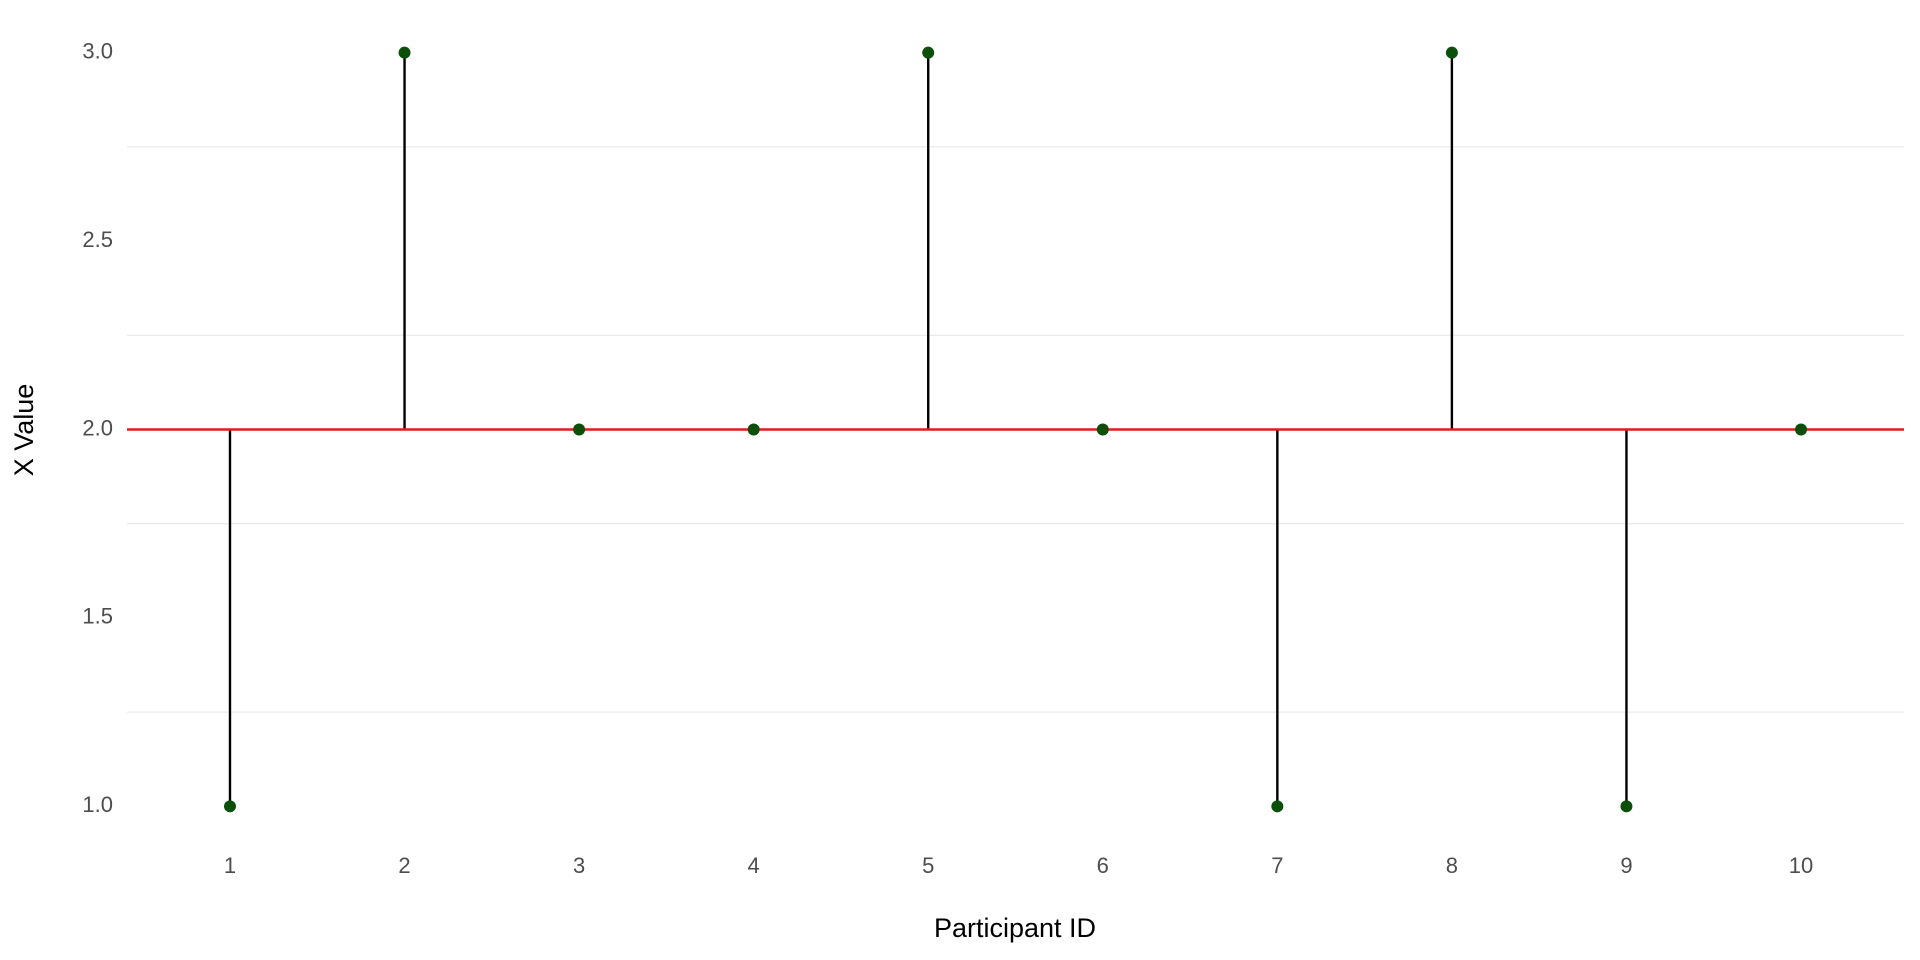 This screenshot has height=960, width=1920. I want to click on y-axis-title: X Value, so click(24, 430).